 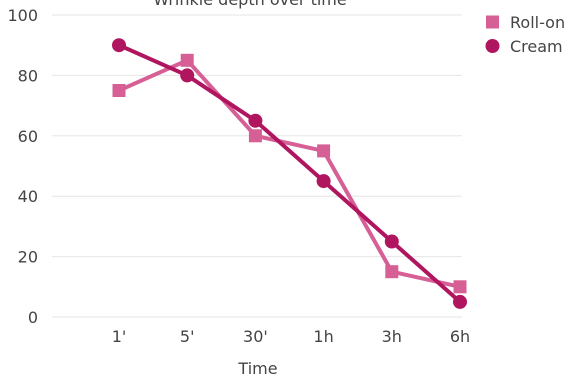 I want to click on legend: Roll-on Cream, so click(x=525, y=34).